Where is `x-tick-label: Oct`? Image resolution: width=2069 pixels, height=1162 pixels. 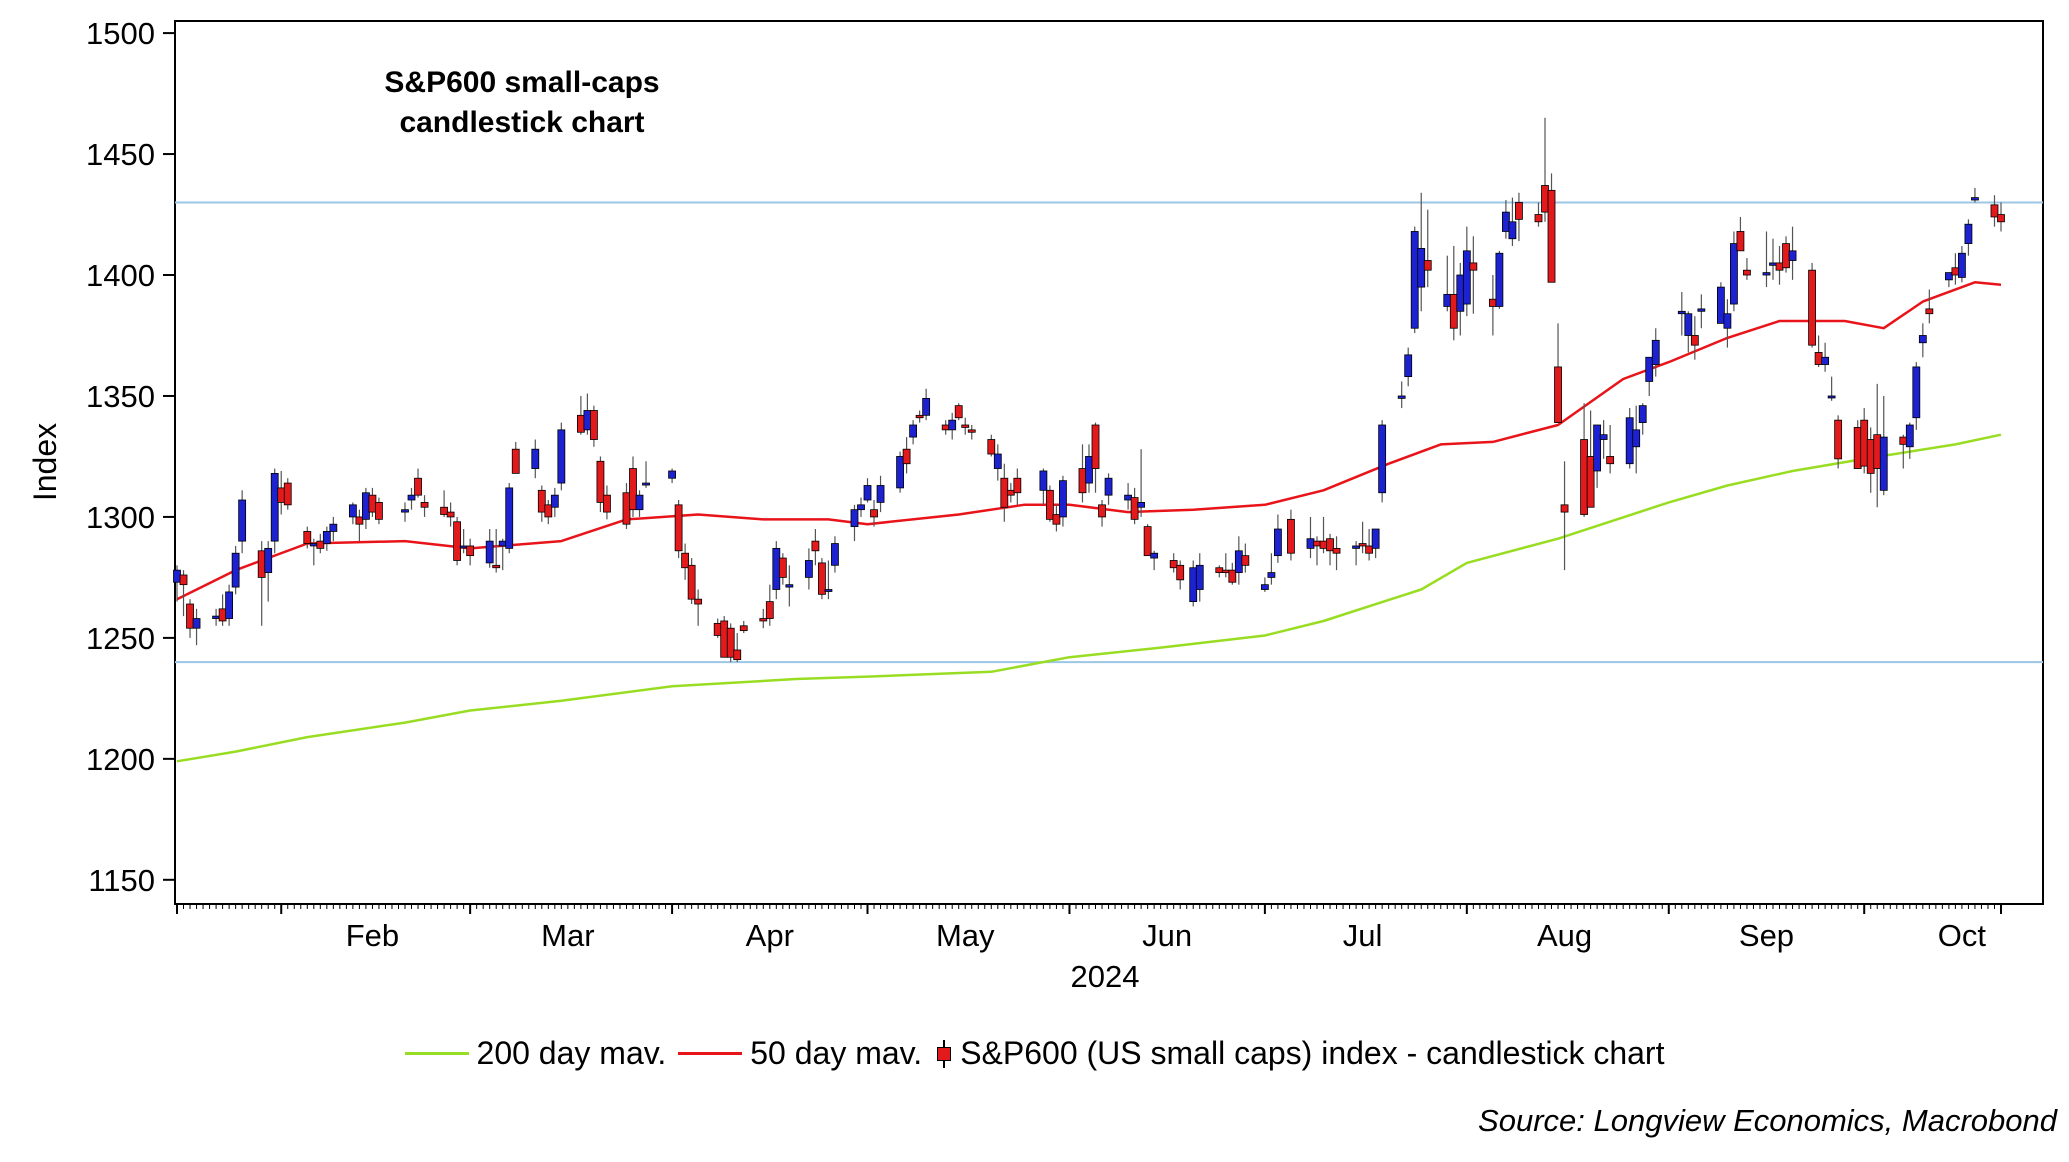
x-tick-label: Oct is located at coordinates (1962, 935).